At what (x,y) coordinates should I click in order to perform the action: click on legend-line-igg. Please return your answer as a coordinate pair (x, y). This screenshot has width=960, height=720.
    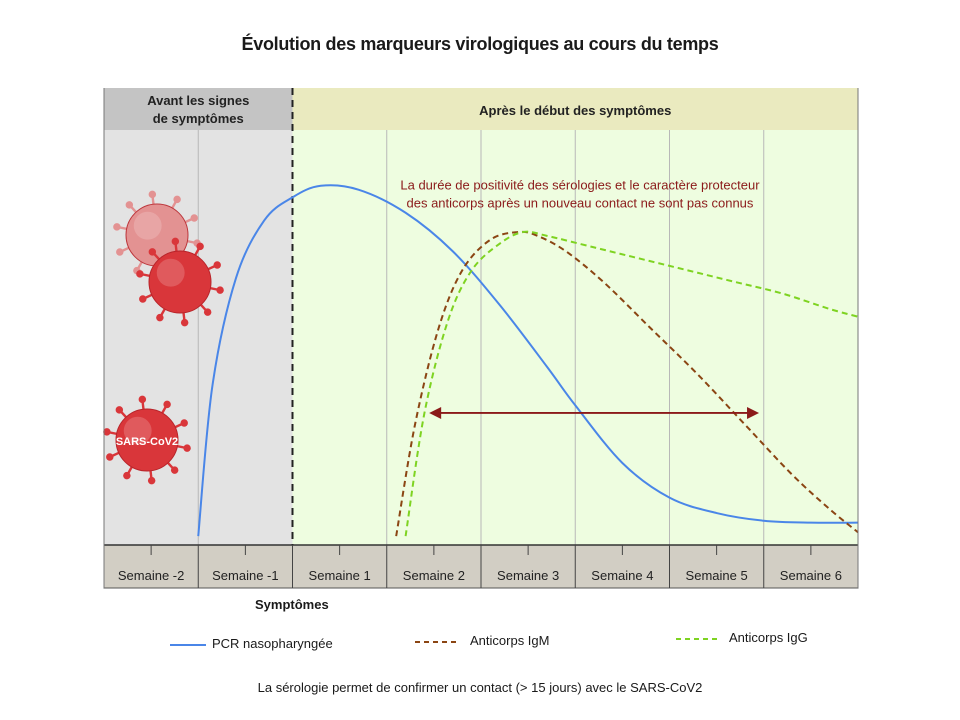
    Looking at the image, I should click on (697, 639).